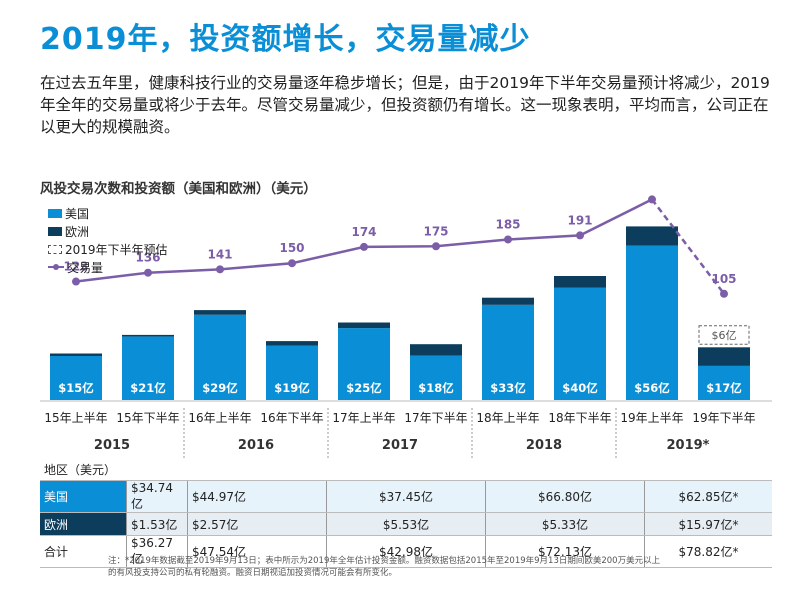 The image size is (800, 600). I want to click on cell-us-2018: $66.80亿, so click(565, 496).